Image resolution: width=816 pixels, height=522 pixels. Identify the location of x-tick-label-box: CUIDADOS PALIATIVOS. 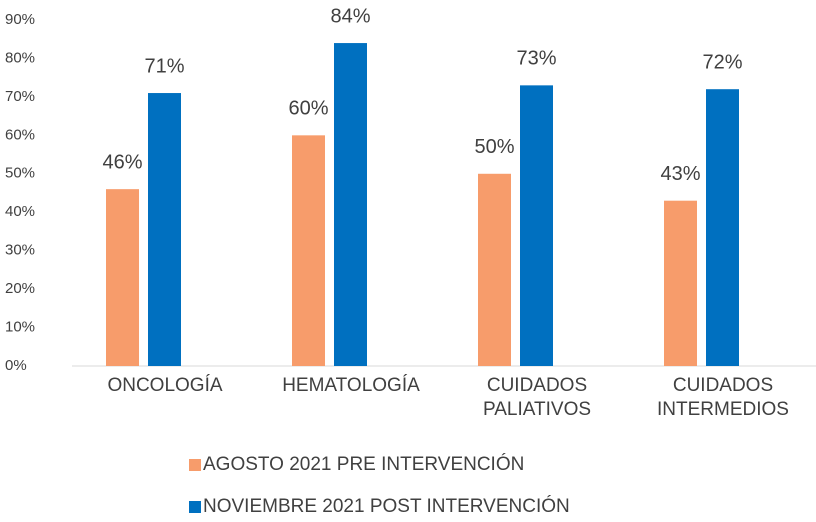
(537, 397).